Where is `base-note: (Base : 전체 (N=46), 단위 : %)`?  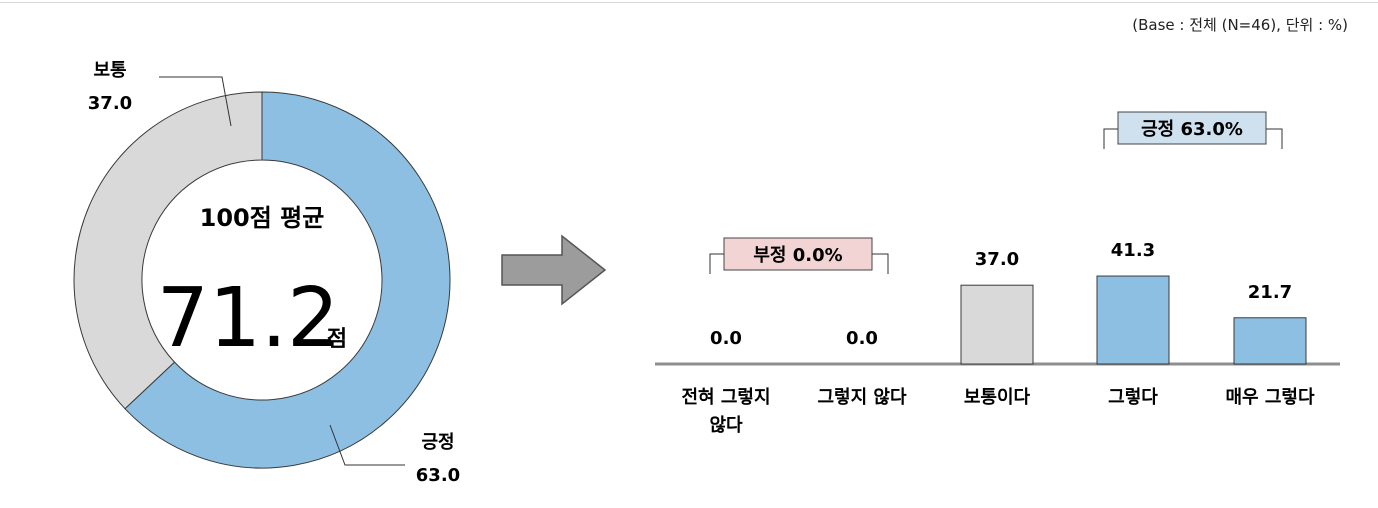
base-note: (Base : 전체 (N=46), 단위 : %) is located at coordinates (1240, 25).